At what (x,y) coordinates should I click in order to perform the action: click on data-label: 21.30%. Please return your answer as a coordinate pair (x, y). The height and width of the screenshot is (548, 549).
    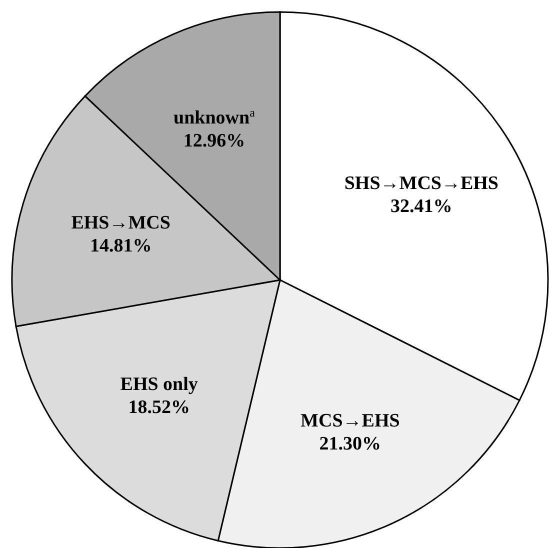
    Looking at the image, I should click on (350, 444).